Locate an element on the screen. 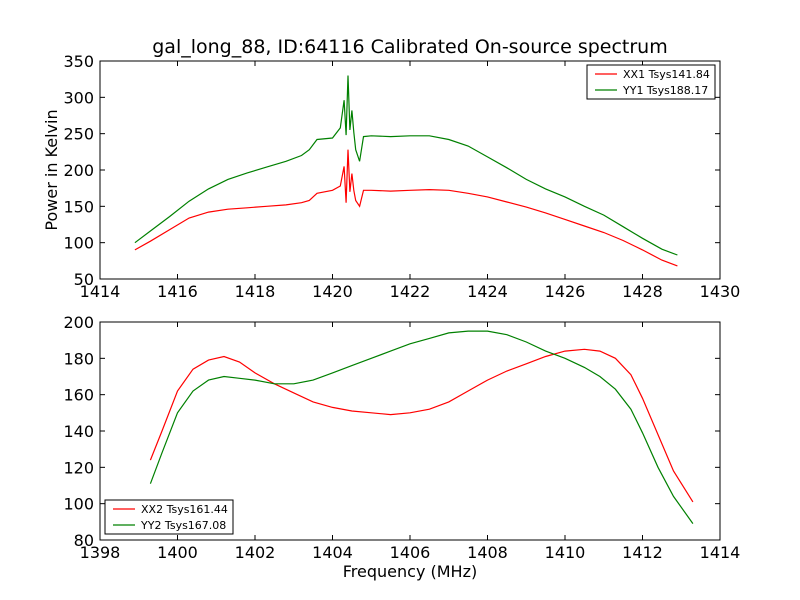  x-tick-label: 1406 is located at coordinates (410, 552).